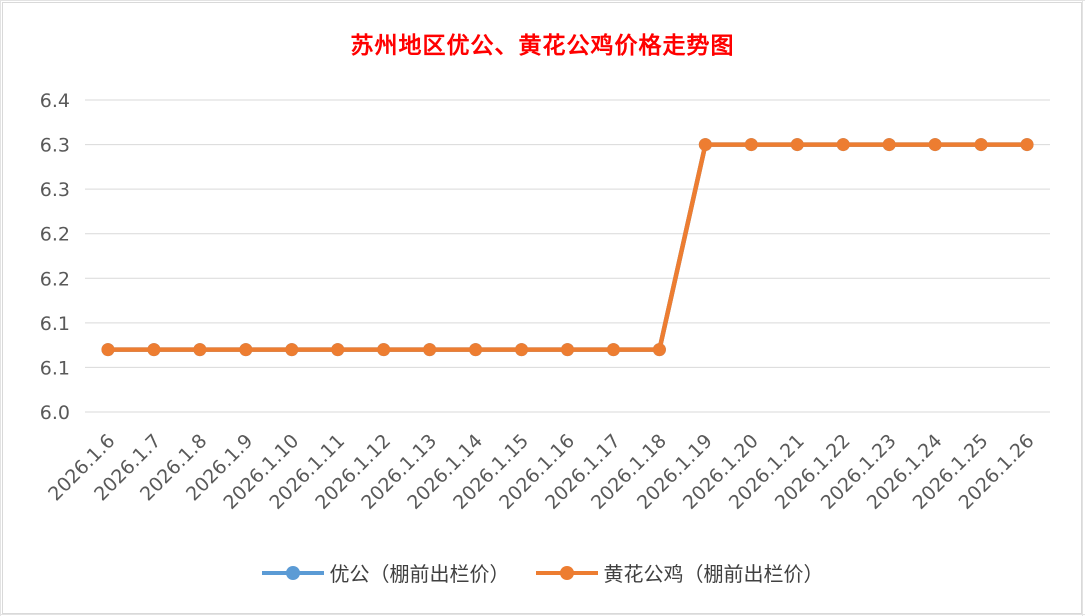 Image resolution: width=1085 pixels, height=616 pixels. I want to click on legend-item: 黄花公鸡（棚前出栏价）, so click(679, 572).